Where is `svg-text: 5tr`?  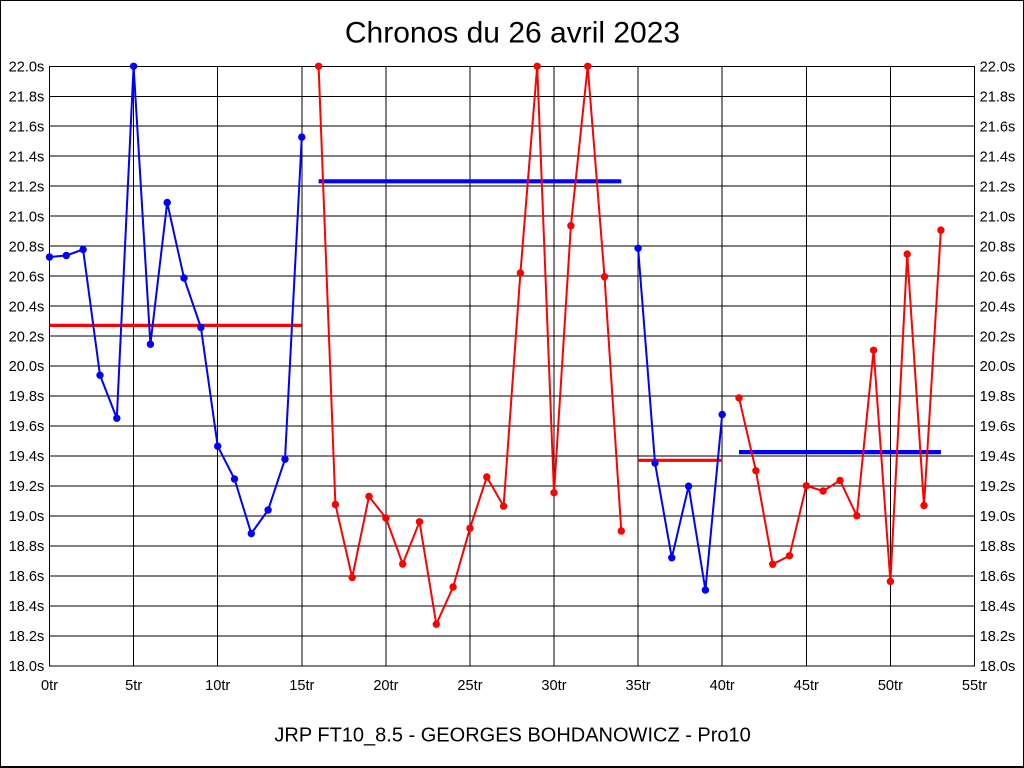
svg-text: 5tr is located at coordinates (133, 686).